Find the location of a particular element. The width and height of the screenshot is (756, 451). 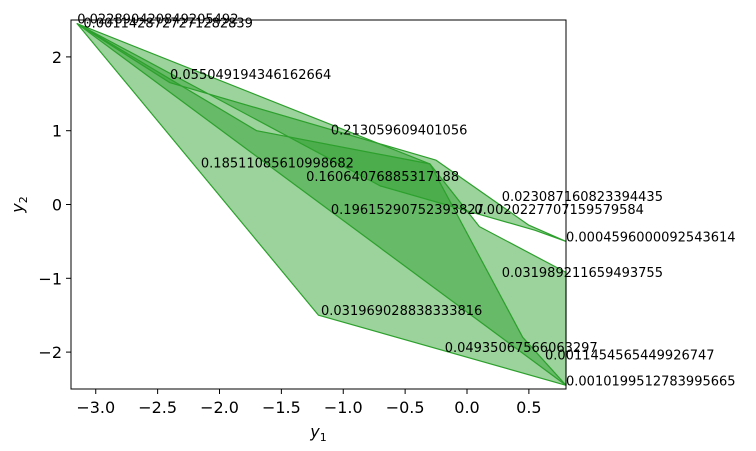

x-axis-label: y1 is located at coordinates (317, 433).